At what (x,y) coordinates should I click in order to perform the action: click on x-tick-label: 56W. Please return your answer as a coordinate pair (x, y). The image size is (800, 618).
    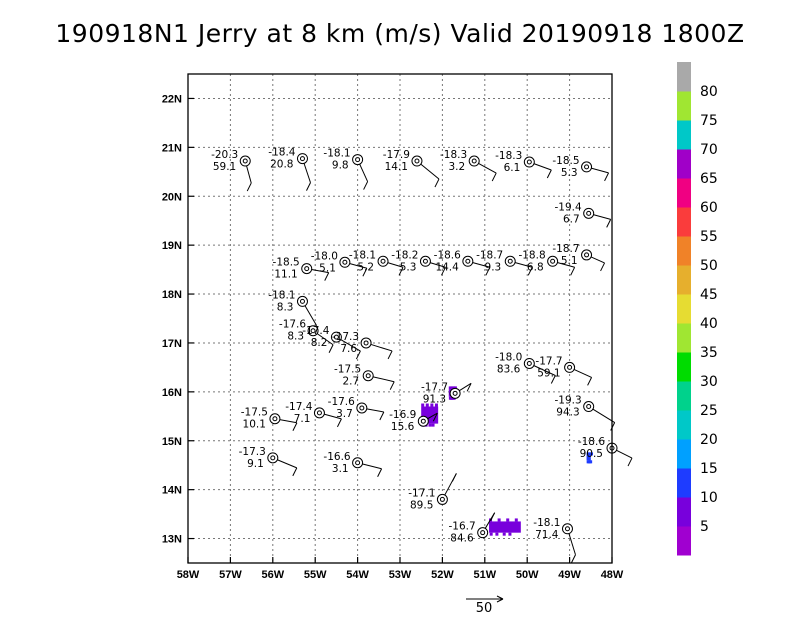
    Looking at the image, I should click on (272, 575).